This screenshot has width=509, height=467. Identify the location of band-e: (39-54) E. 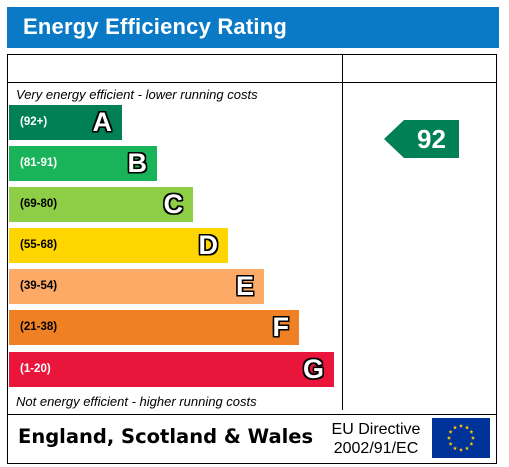
(136, 286).